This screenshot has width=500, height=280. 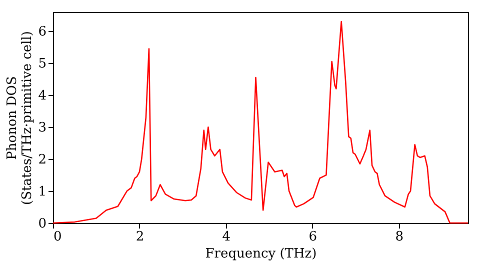 What do you see at coordinates (261, 254) in the screenshot?
I see `x-axis-title: Frequency (THz)` at bounding box center [261, 254].